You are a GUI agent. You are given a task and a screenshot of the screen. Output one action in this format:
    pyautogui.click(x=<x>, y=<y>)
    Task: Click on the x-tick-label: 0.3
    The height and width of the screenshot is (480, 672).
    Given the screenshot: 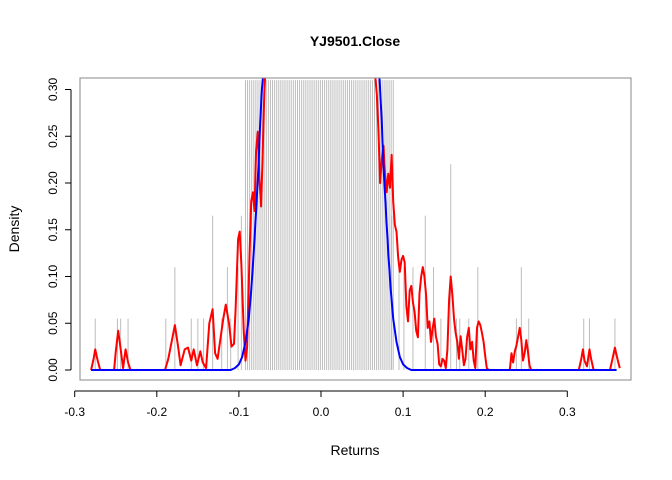 What is the action you would take?
    pyautogui.click(x=567, y=412)
    